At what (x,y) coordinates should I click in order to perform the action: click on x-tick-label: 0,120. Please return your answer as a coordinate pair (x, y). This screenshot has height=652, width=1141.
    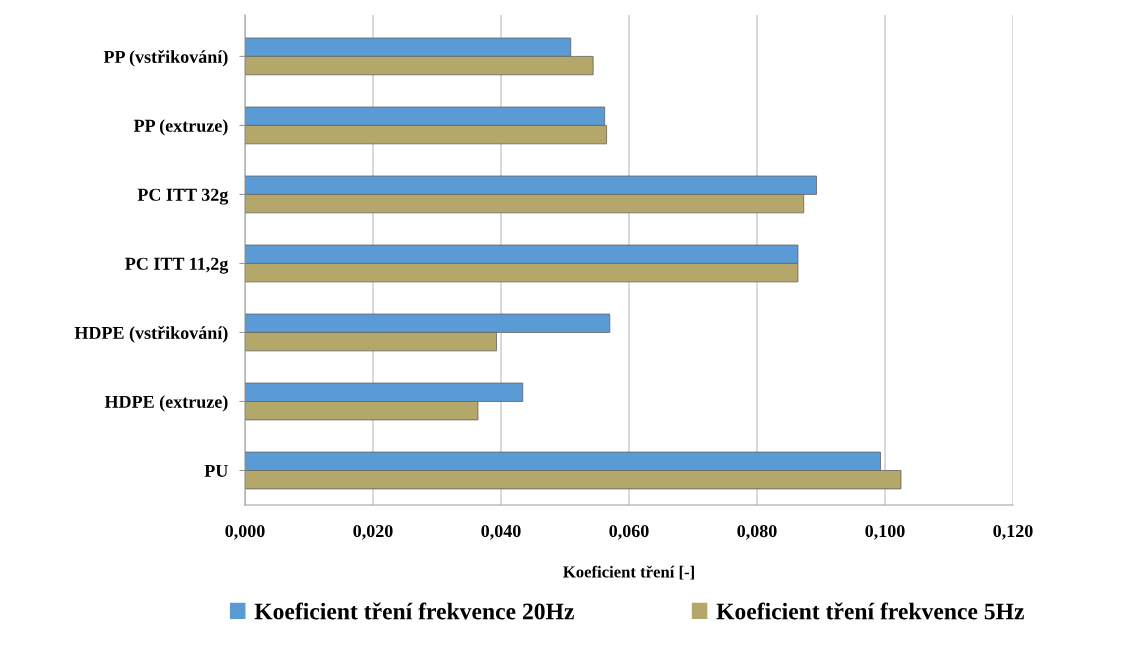
    Looking at the image, I should click on (1013, 532).